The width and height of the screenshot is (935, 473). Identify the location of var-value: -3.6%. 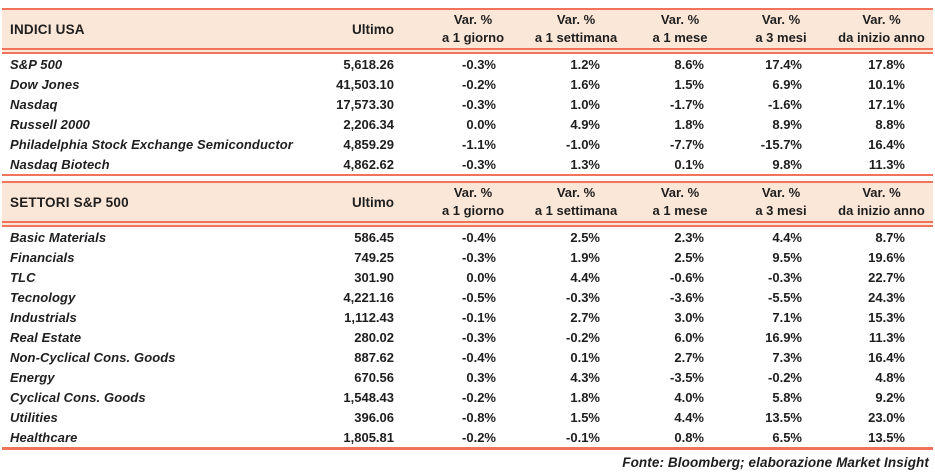
(687, 297).